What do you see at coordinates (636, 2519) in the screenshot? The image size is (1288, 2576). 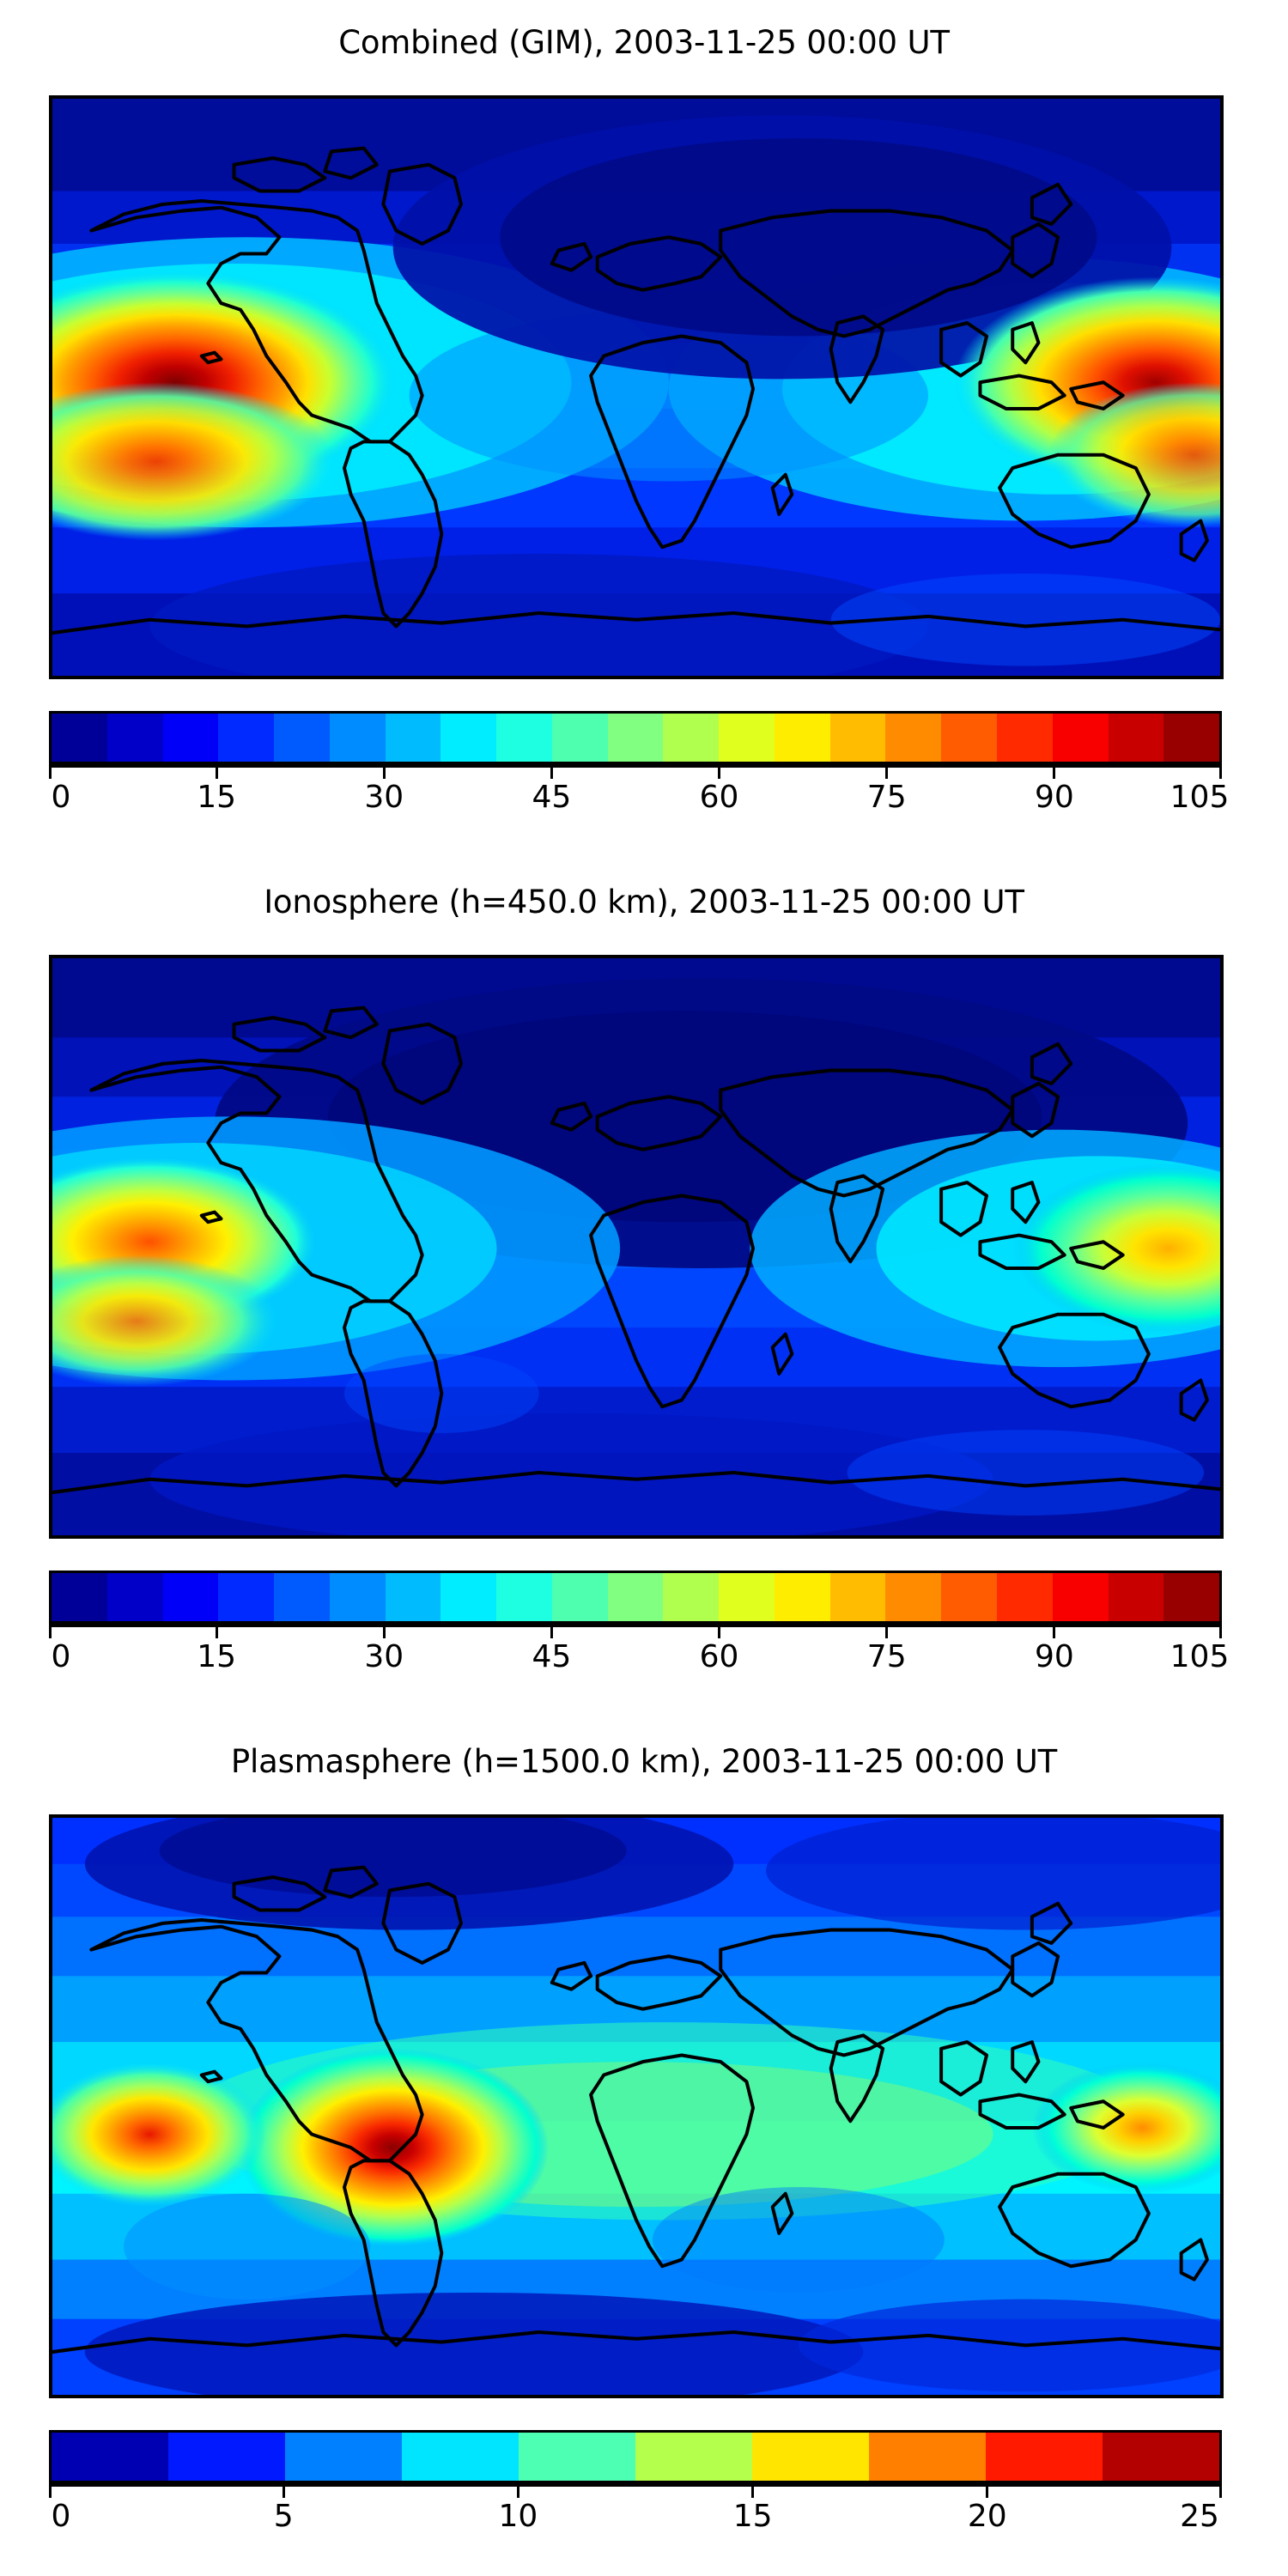 I see `colorbar-plasmasphere-labels: 0 5 10 15 20 25` at bounding box center [636, 2519].